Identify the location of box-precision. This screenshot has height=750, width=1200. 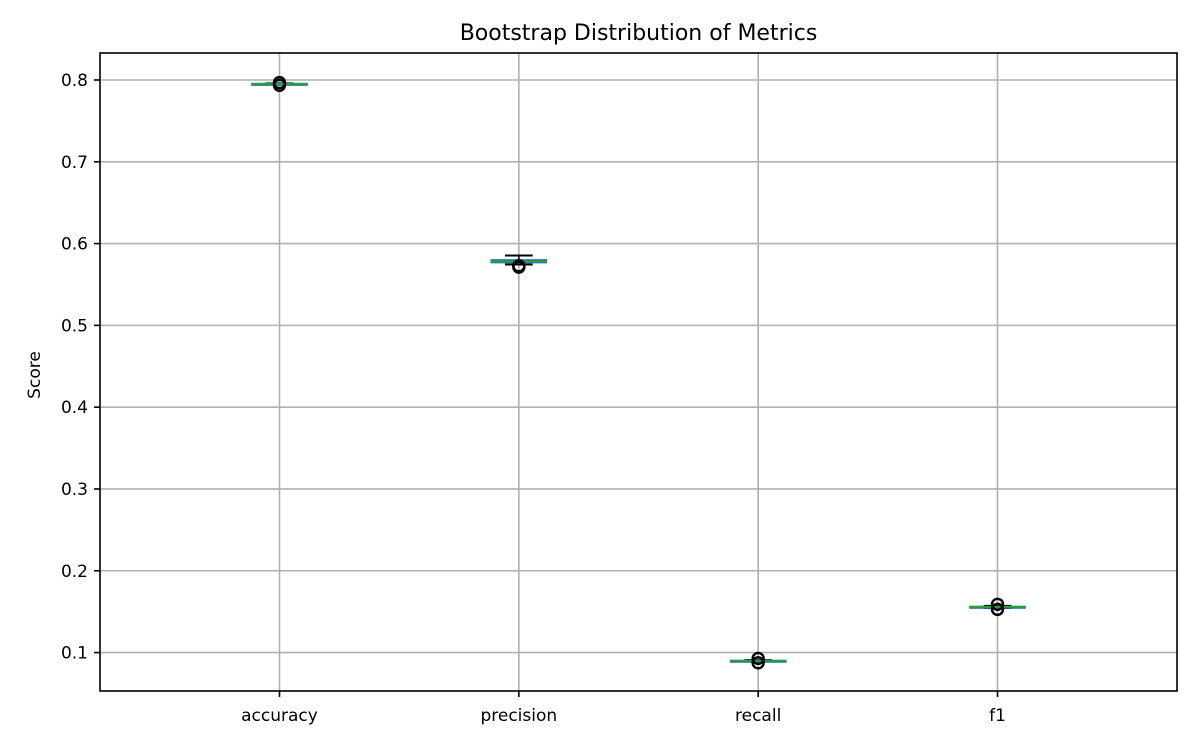
(519, 264).